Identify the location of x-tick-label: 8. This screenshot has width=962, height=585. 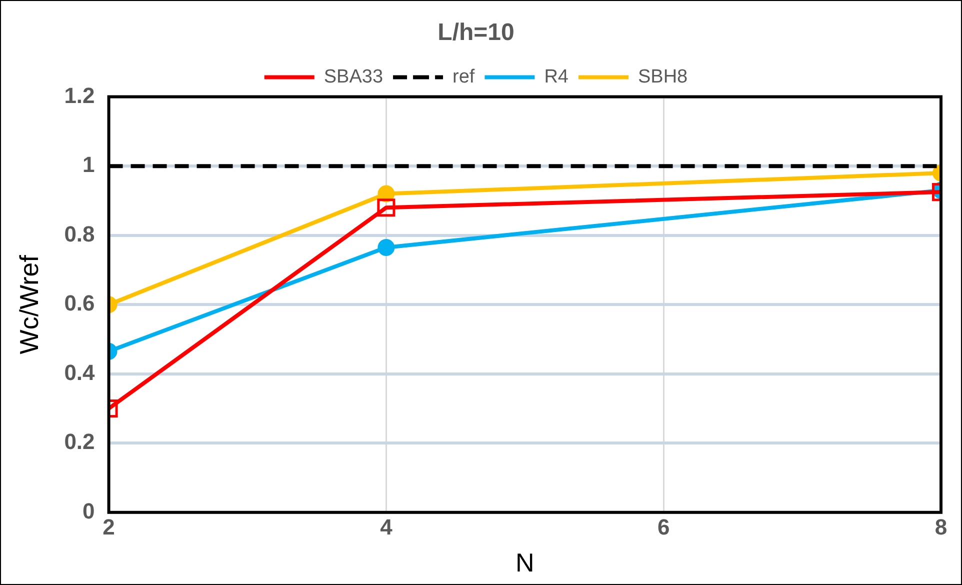
(941, 527).